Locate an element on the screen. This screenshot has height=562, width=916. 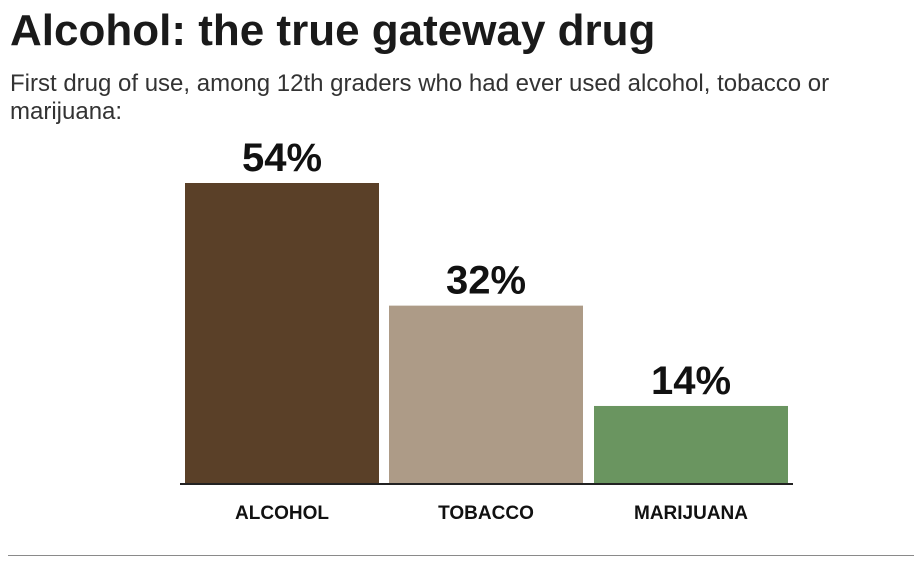
bottom-divider is located at coordinates (461, 555).